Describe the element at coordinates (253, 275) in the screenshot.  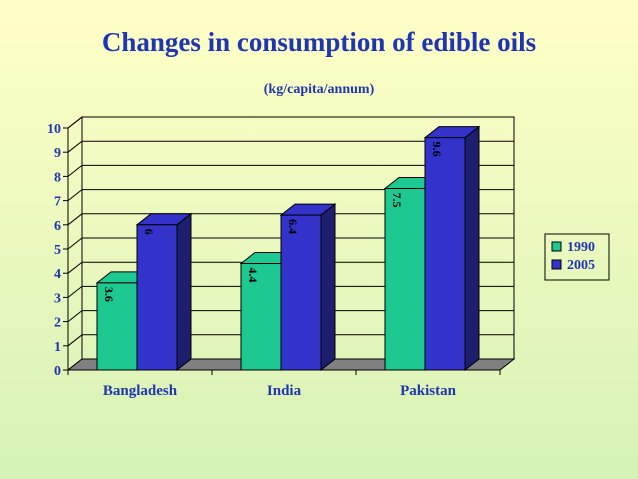
I see `data-label: 4.4` at that location.